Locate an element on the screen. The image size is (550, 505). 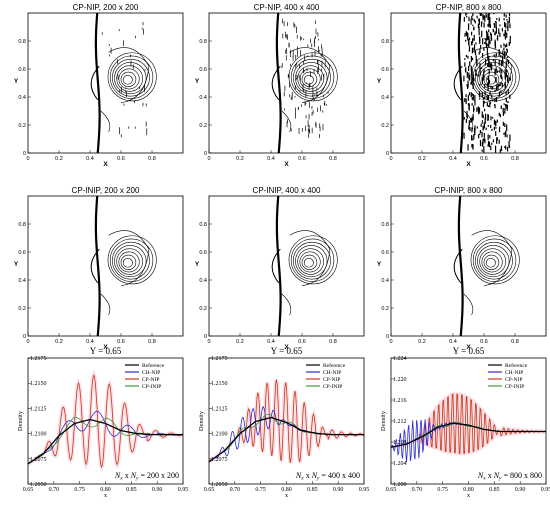
x-tick-label: 0.4 is located at coordinates (271, 159).